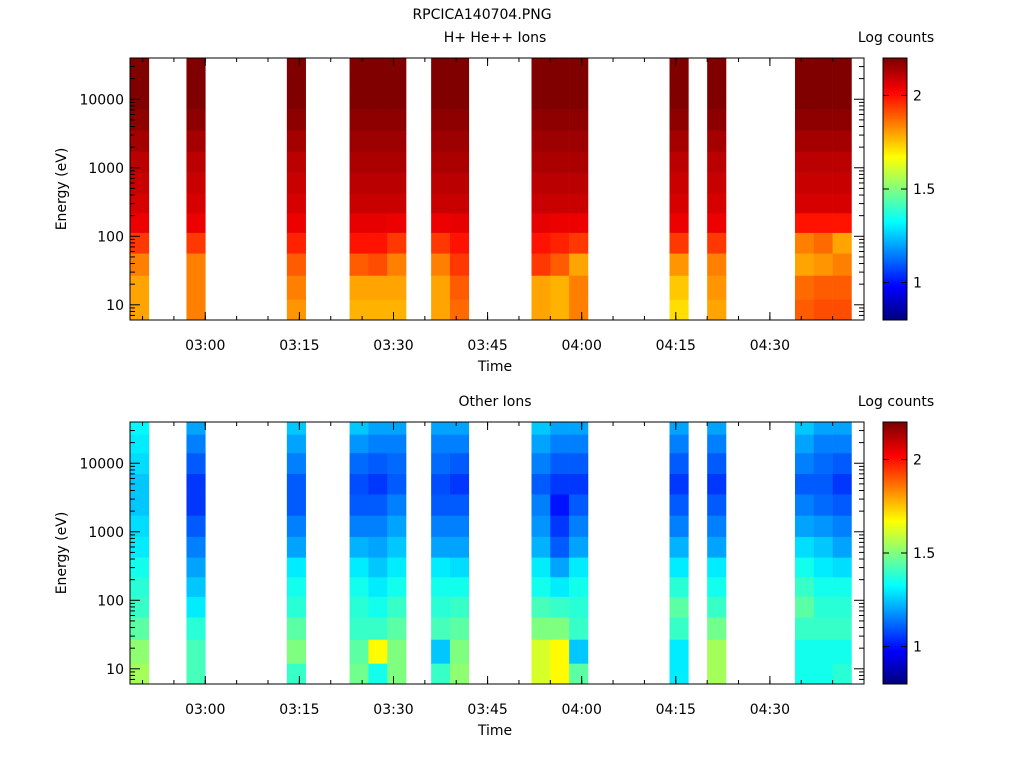 The width and height of the screenshot is (1024, 768). Describe the element at coordinates (110, 237) in the screenshot. I see `y-tick-label: 100` at that location.